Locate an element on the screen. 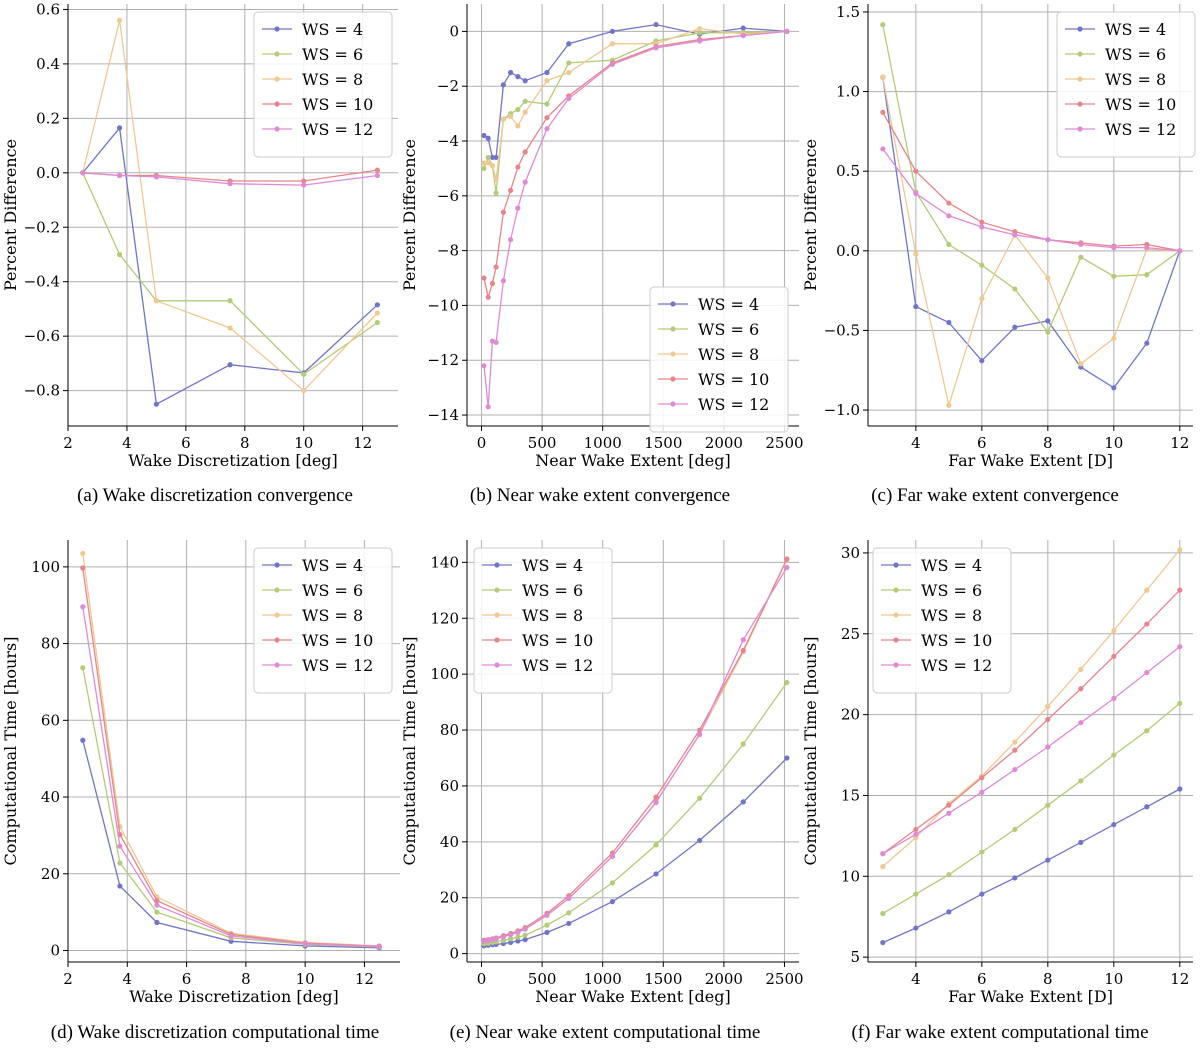 The width and height of the screenshot is (1200, 1048). caption-b: (b) Near wake extent convergence is located at coordinates (600, 495).